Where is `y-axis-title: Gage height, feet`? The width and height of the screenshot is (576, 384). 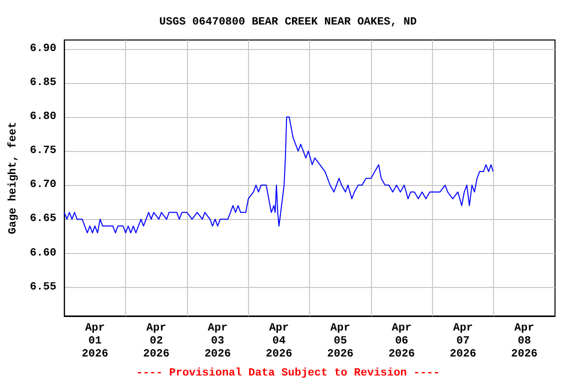
y-axis-title: Gage height, feet is located at coordinates (13, 178).